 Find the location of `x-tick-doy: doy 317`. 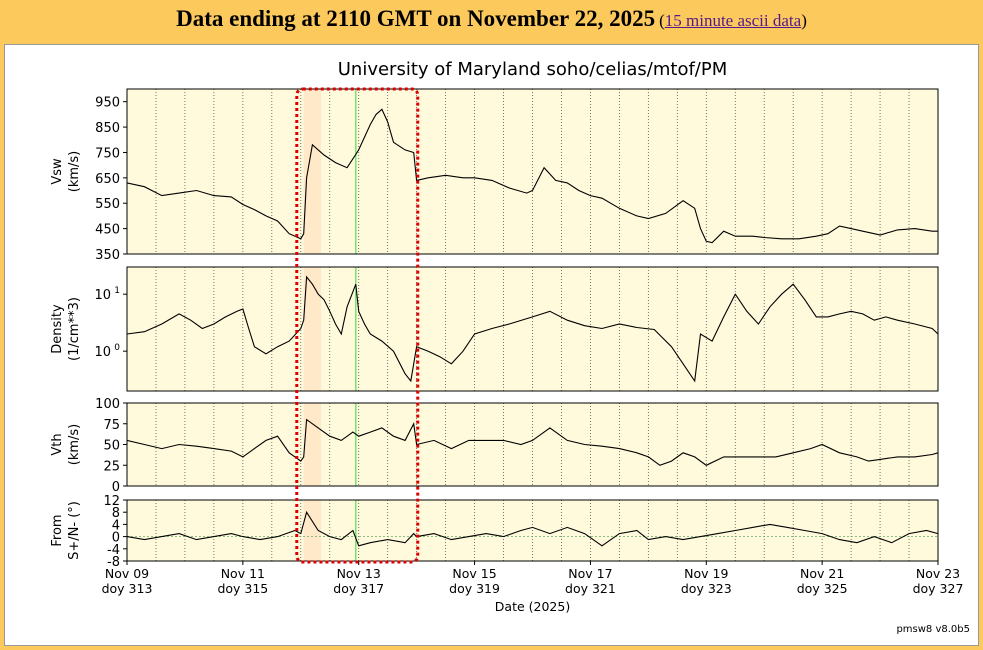

x-tick-doy: doy 317 is located at coordinates (358, 588).